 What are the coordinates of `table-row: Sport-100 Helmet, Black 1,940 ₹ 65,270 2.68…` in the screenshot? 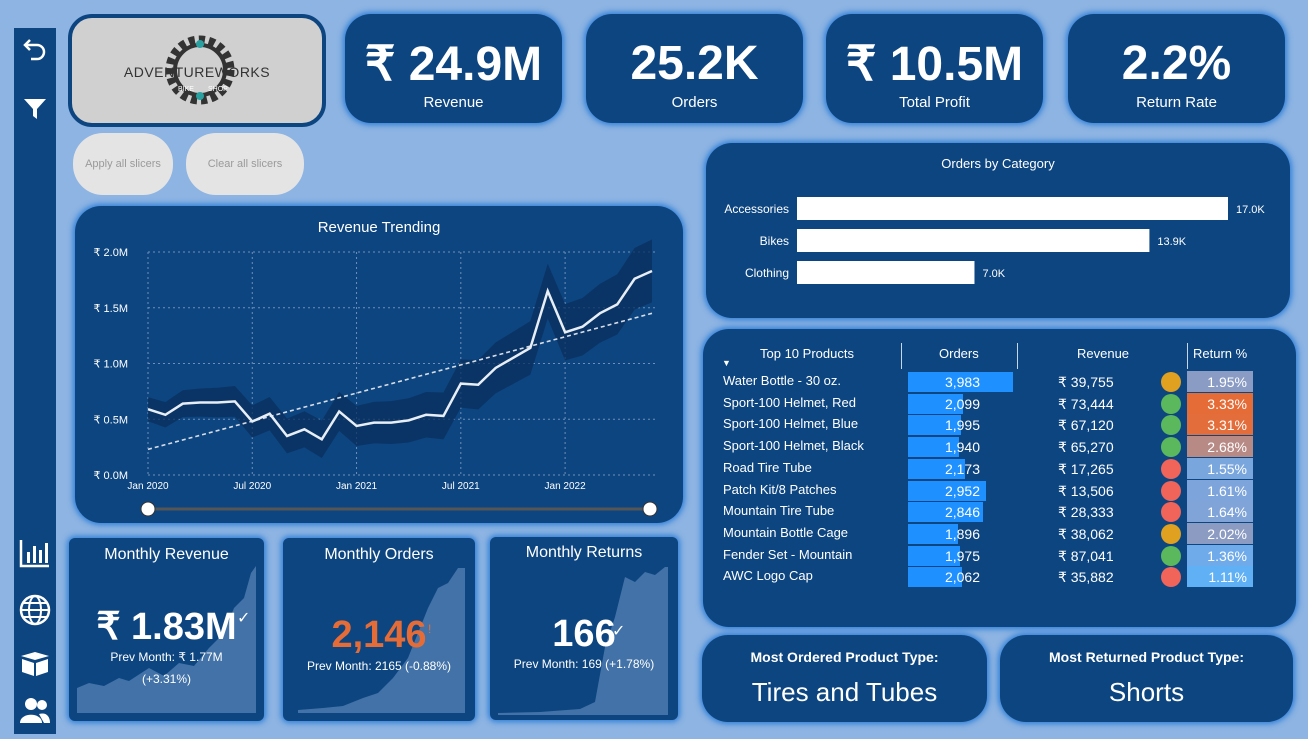 It's located at (1000, 447).